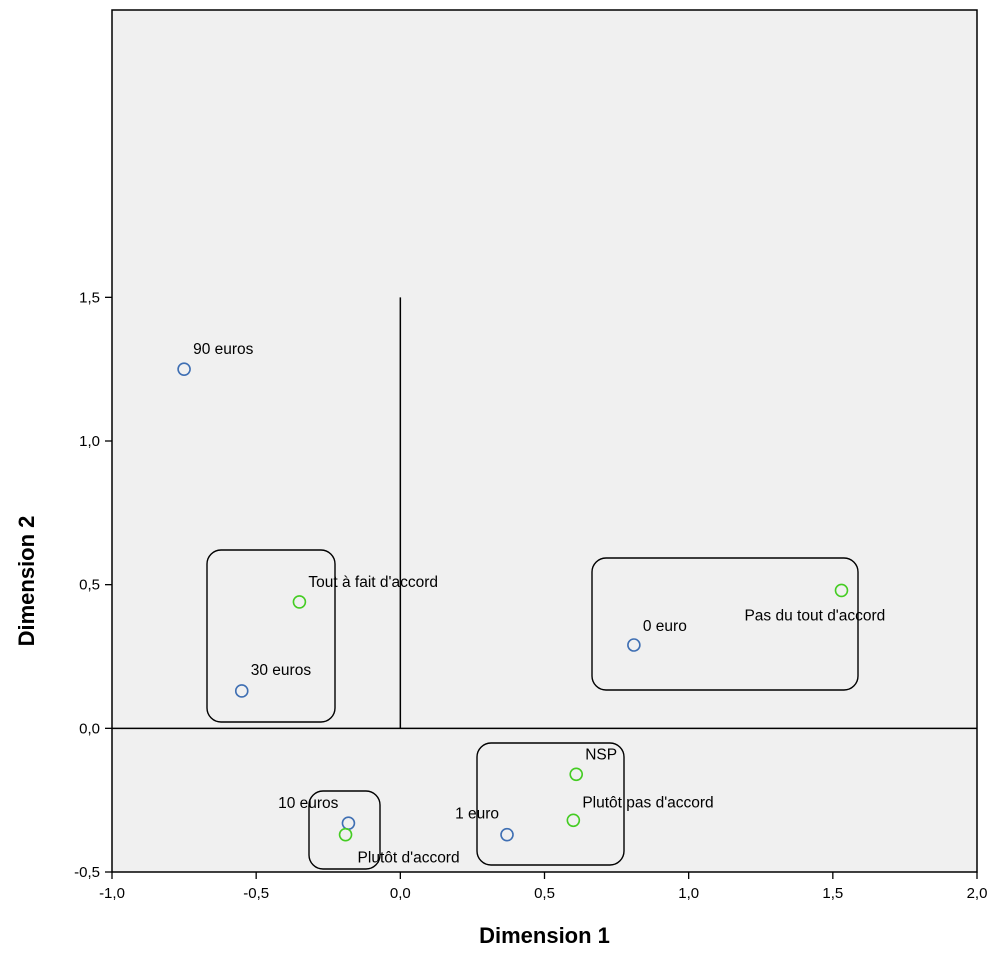 The height and width of the screenshot is (958, 994). I want to click on point-1-euro, so click(507, 834).